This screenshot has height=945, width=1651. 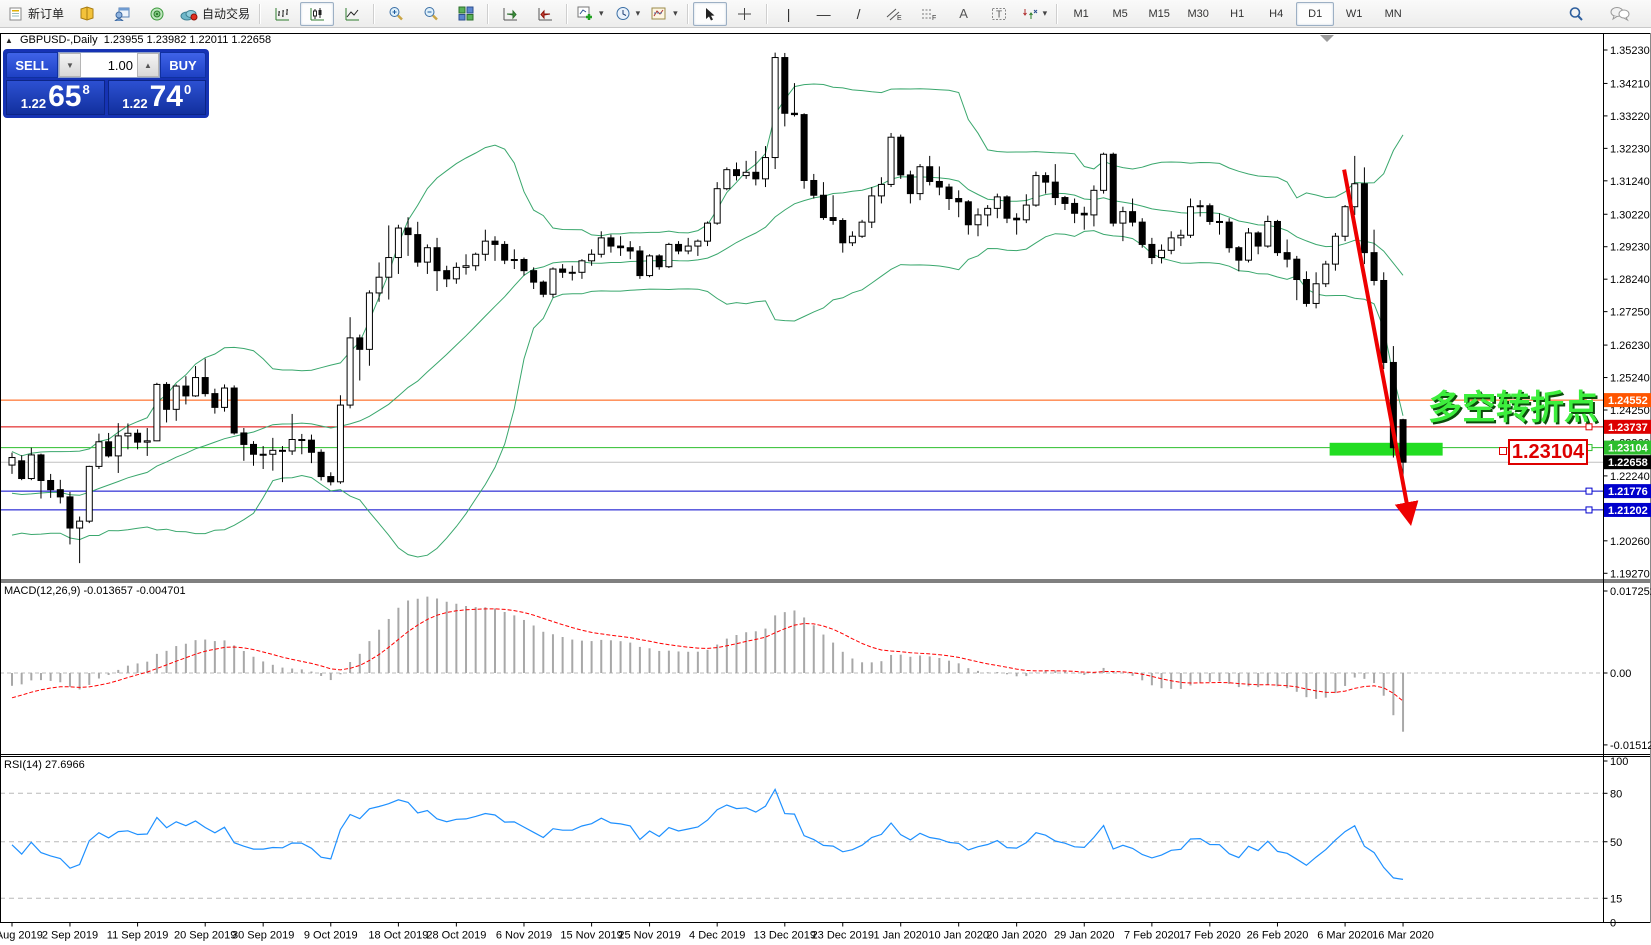 I want to click on date-axis-label: 29 Jan 2020, so click(x=1084, y=936).